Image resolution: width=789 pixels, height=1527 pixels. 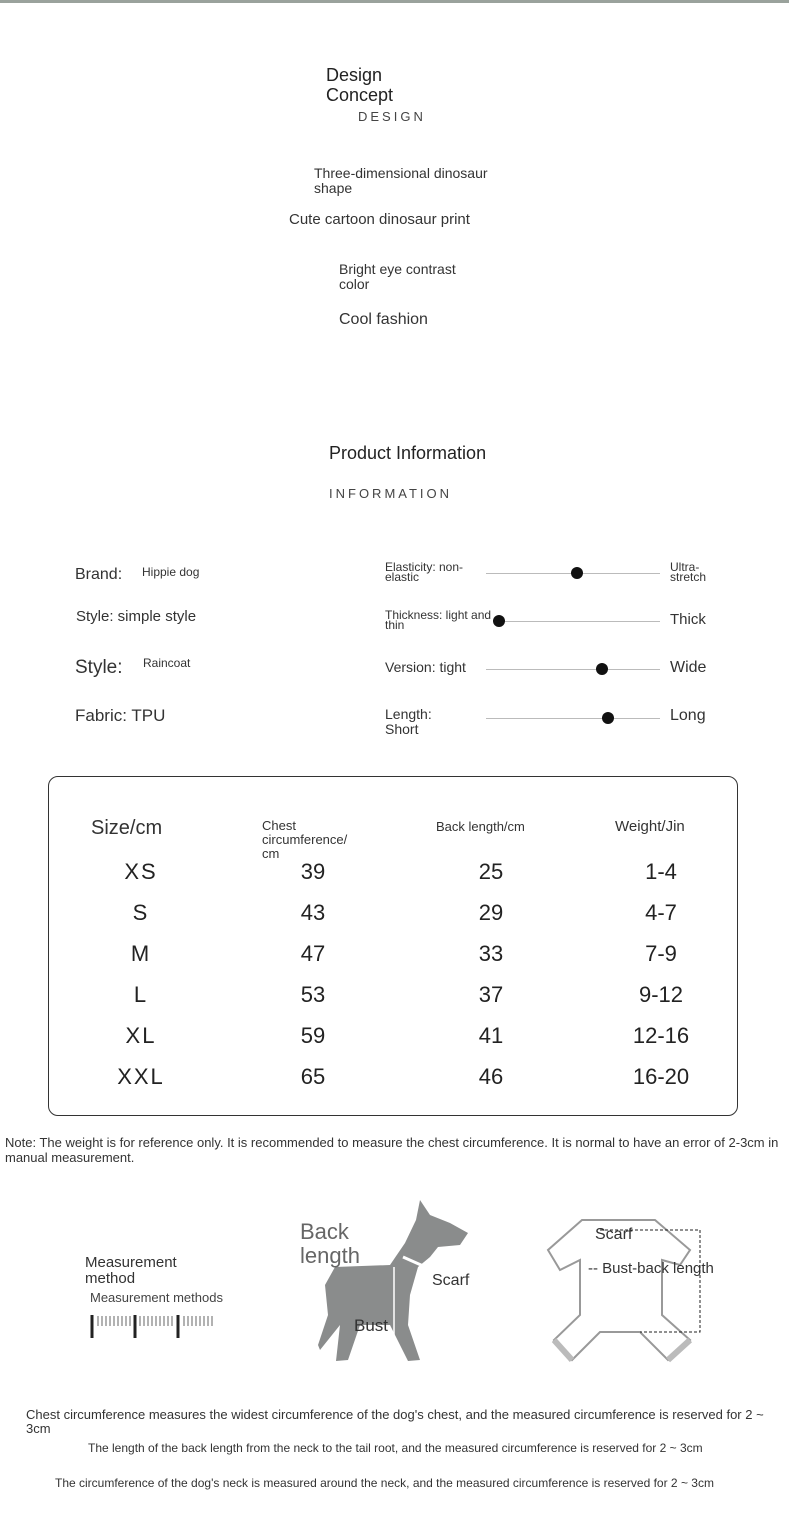 I want to click on table-cell: 47, so click(x=313, y=953).